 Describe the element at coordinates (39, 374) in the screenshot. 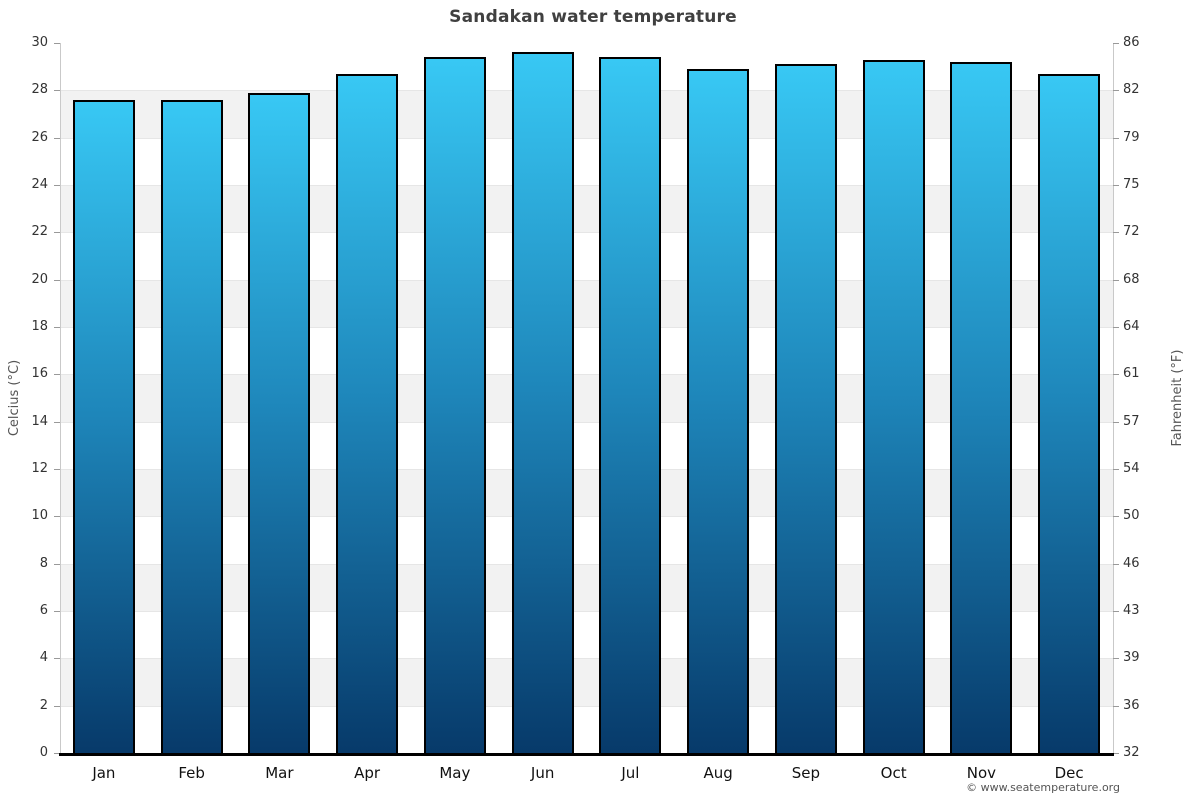

I see `y-tick-label-celsius: 16` at that location.